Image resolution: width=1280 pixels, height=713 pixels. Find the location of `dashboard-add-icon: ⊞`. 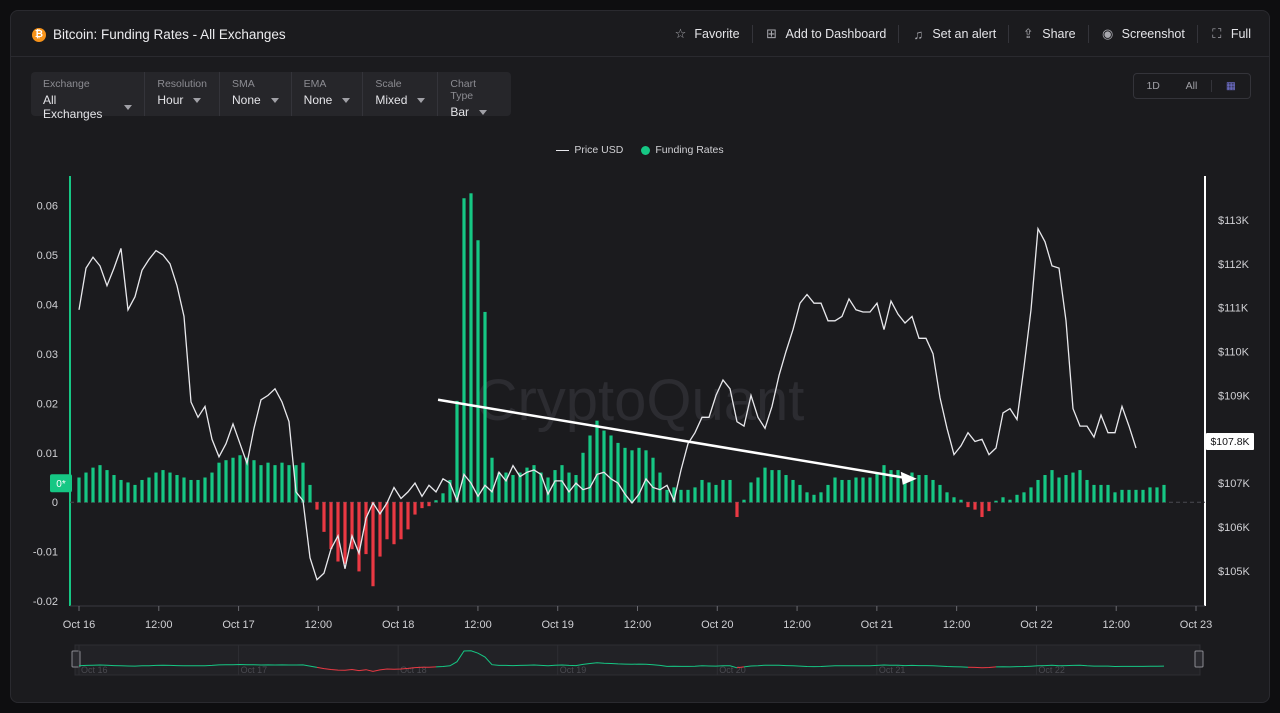

dashboard-add-icon: ⊞ is located at coordinates (771, 33).